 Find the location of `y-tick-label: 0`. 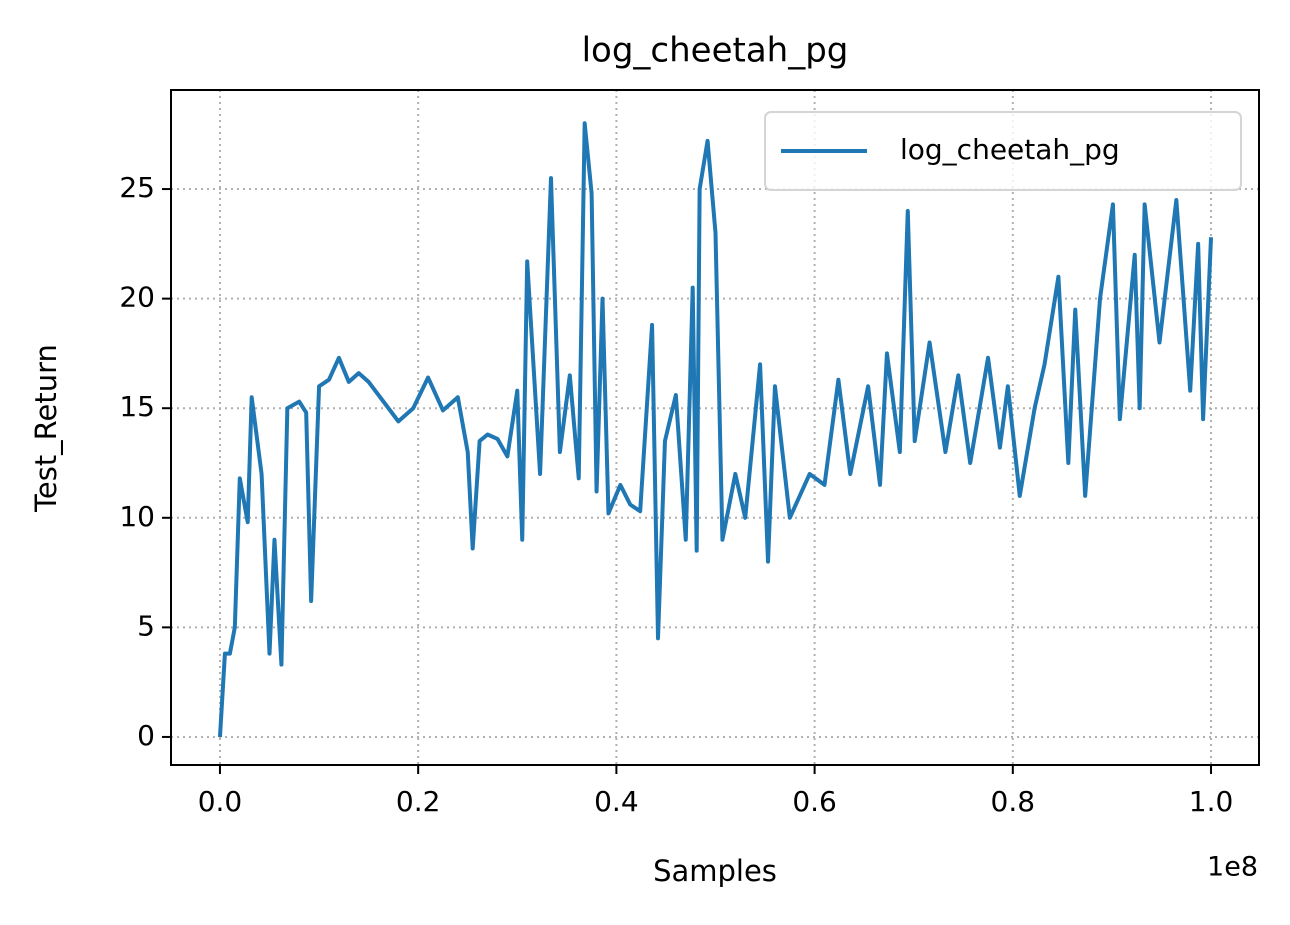

y-tick-label: 0 is located at coordinates (146, 735).